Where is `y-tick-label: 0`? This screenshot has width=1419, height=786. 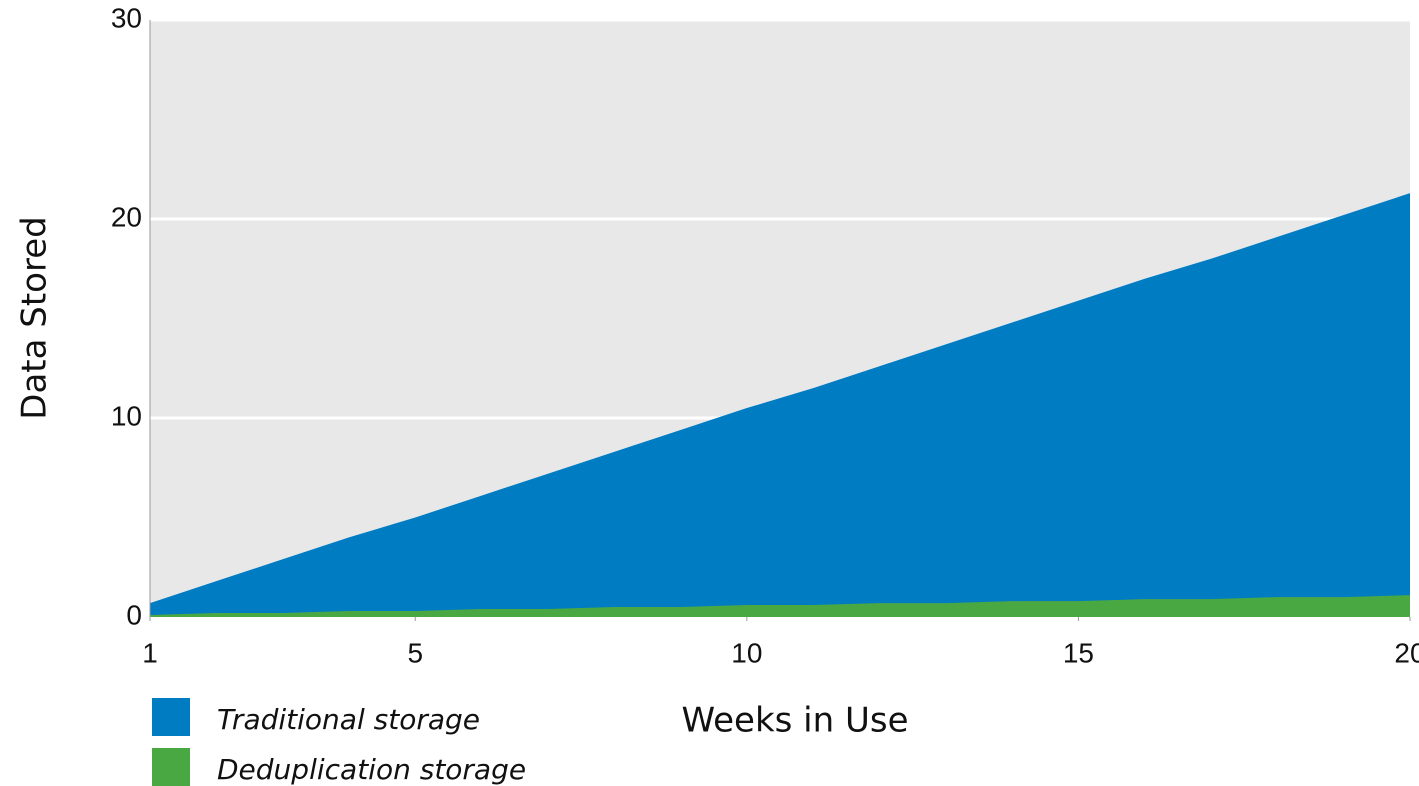 y-tick-label: 0 is located at coordinates (134, 614).